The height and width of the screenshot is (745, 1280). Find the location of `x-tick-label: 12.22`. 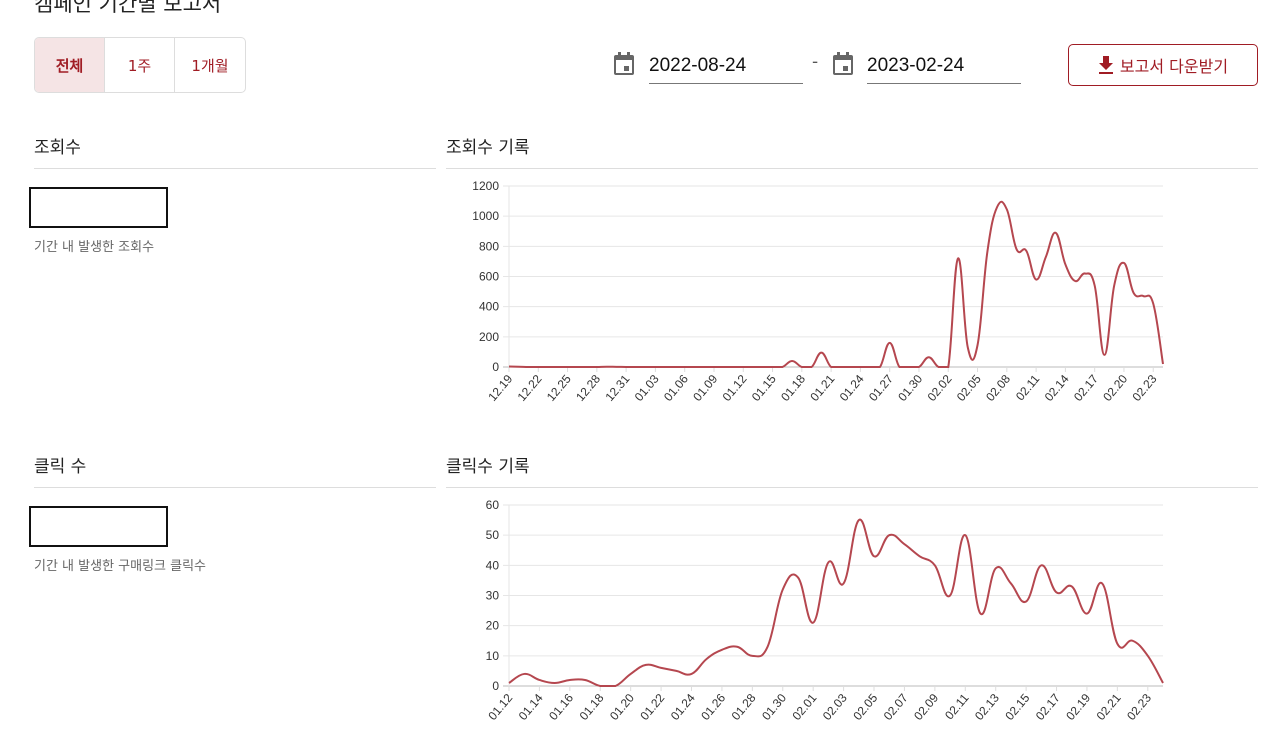

x-tick-label: 12.22 is located at coordinates (530, 388).